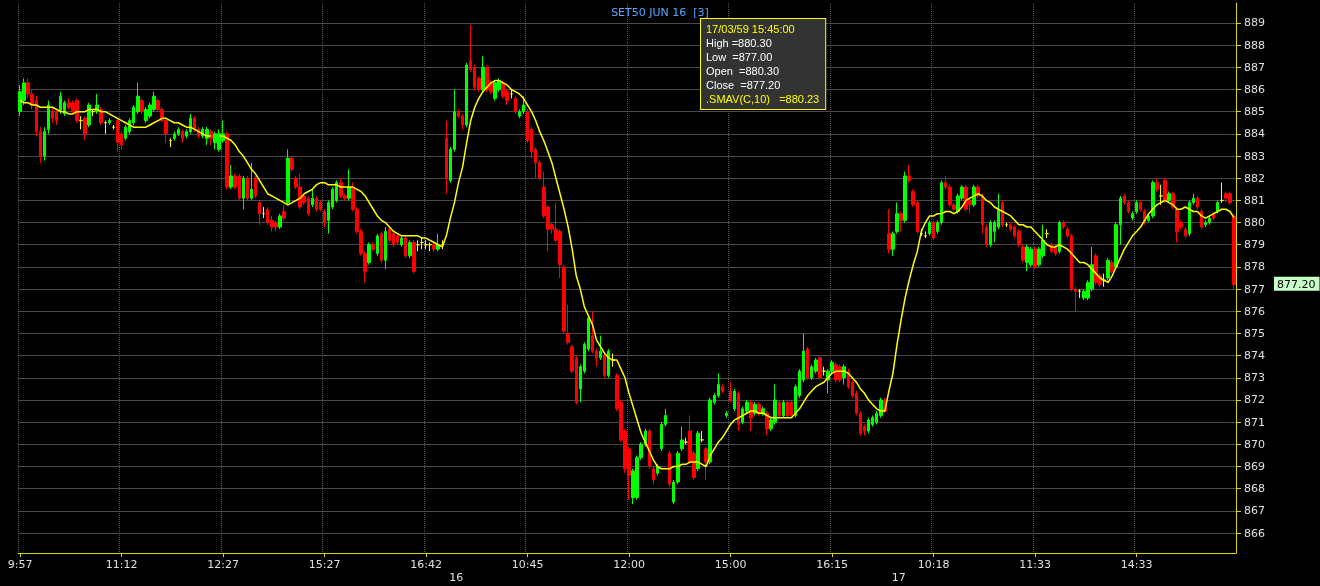  What do you see at coordinates (324, 564) in the screenshot?
I see `x-tick-label: 15:27` at bounding box center [324, 564].